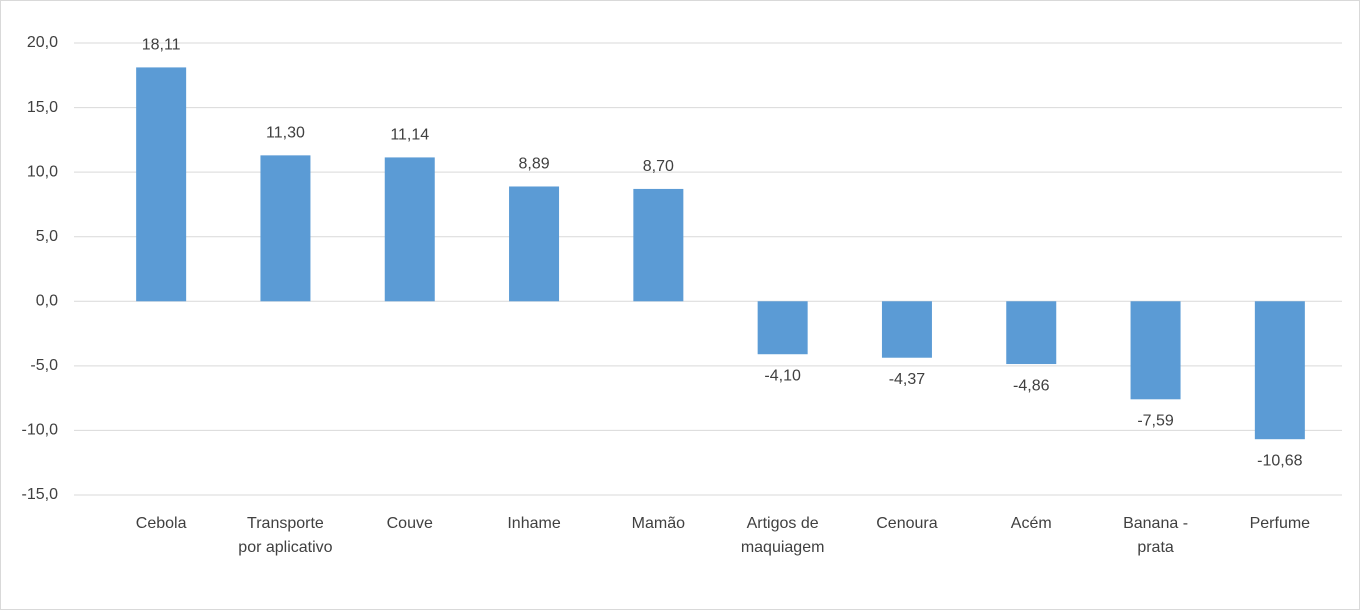 Image resolution: width=1360 pixels, height=610 pixels. Describe the element at coordinates (161, 45) in the screenshot. I see `value-label: 18,11` at that location.